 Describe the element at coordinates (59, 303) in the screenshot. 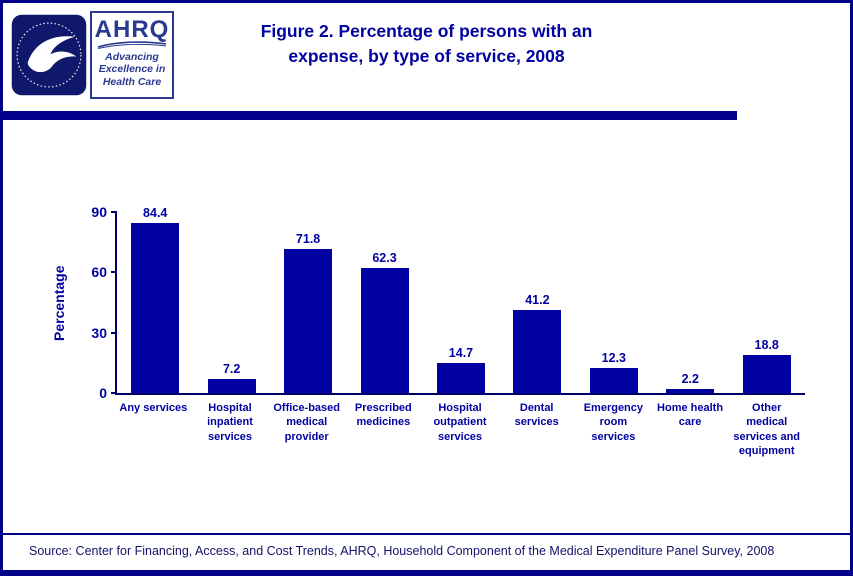

I see `y-axis-title: Percentage` at that location.